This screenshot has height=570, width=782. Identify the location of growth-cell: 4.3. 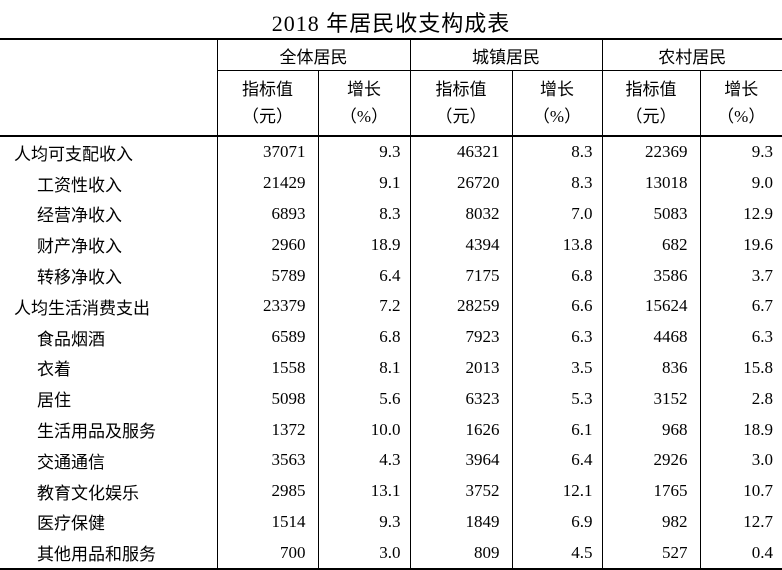
(363, 460).